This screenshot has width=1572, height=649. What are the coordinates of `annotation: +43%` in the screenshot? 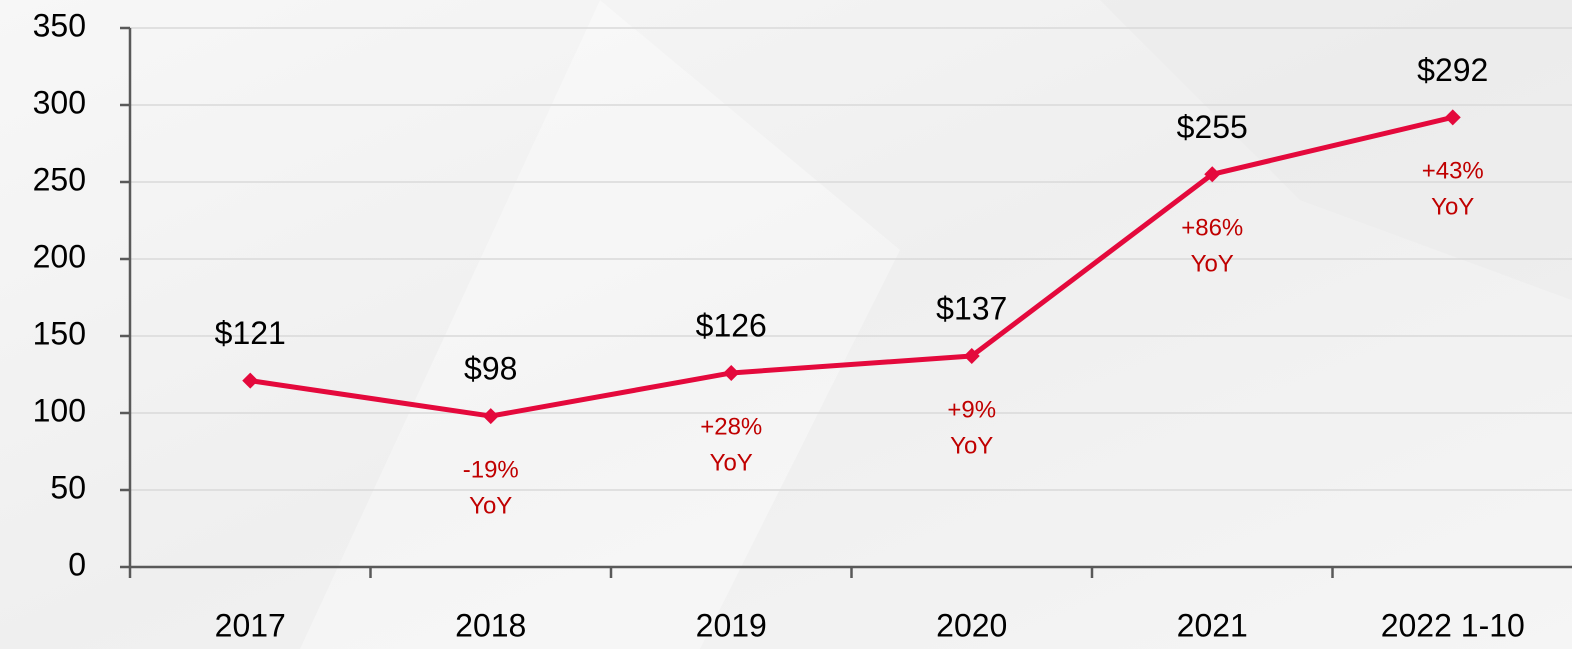 It's located at (1453, 171).